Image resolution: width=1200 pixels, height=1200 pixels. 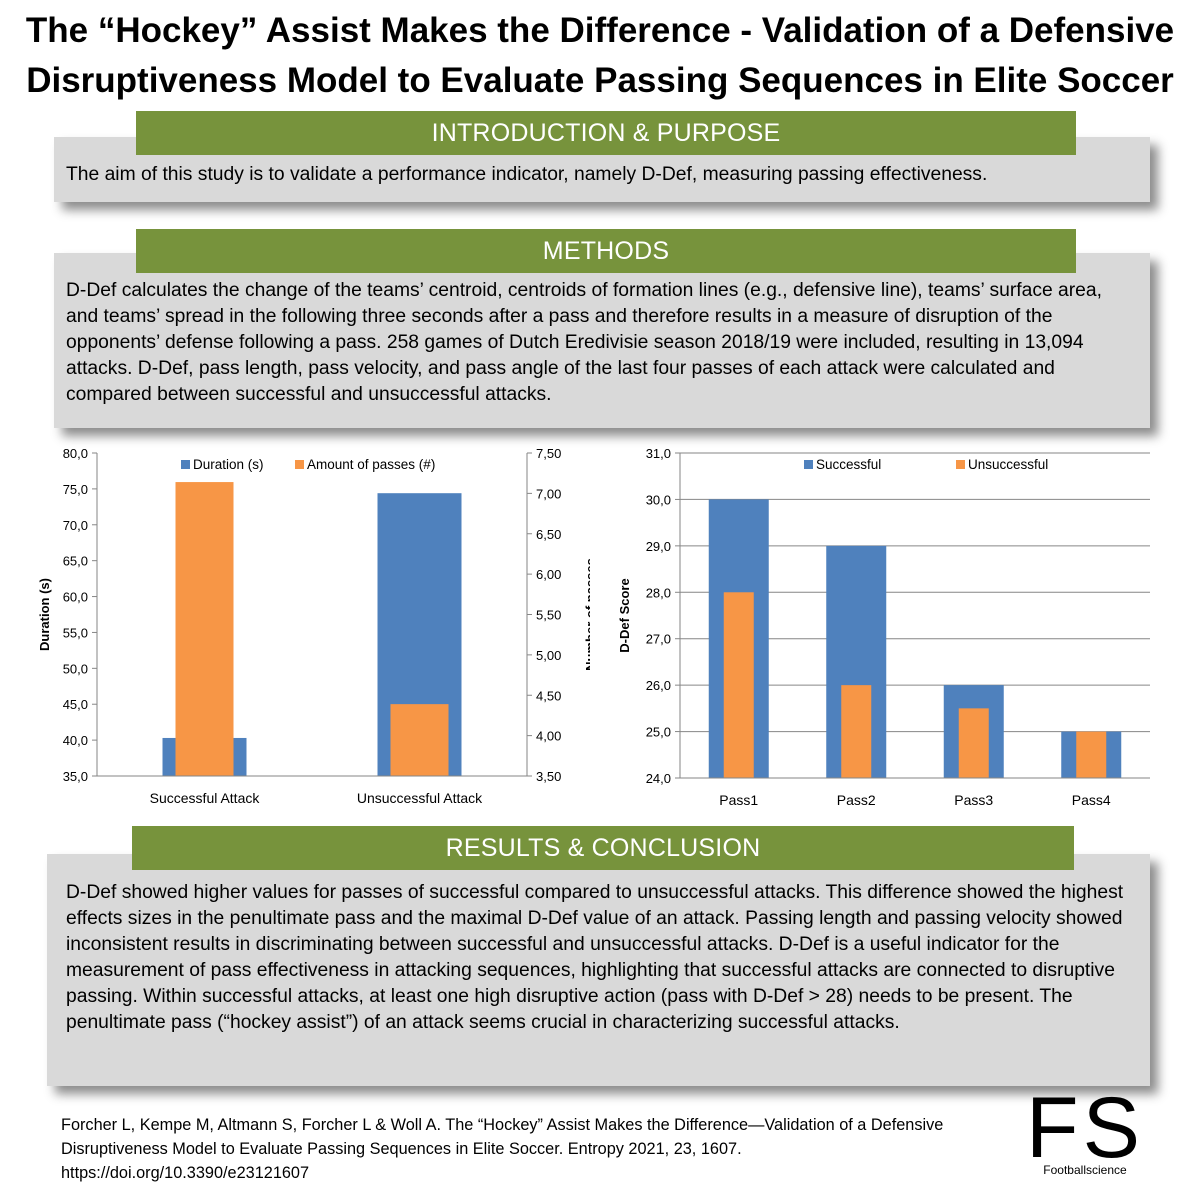 I want to click on methods-panel, so click(x=602, y=340).